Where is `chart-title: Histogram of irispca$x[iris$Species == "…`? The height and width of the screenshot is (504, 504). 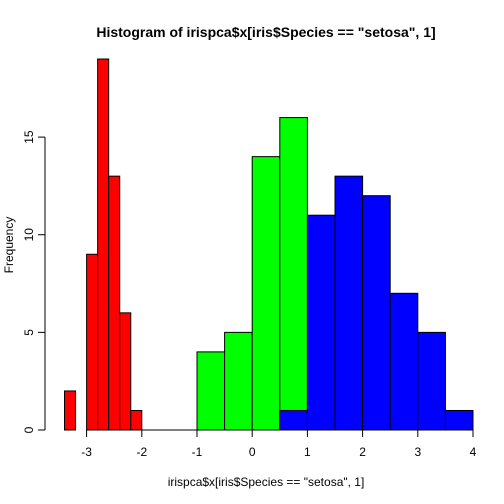 chart-title: Histogram of irispca$x[iris$Species == "… is located at coordinates (265, 32).